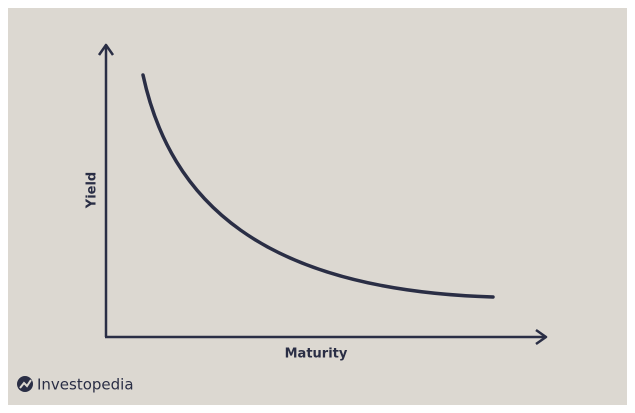  What do you see at coordinates (25, 384) in the screenshot?
I see `logo-icon-mark` at bounding box center [25, 384].